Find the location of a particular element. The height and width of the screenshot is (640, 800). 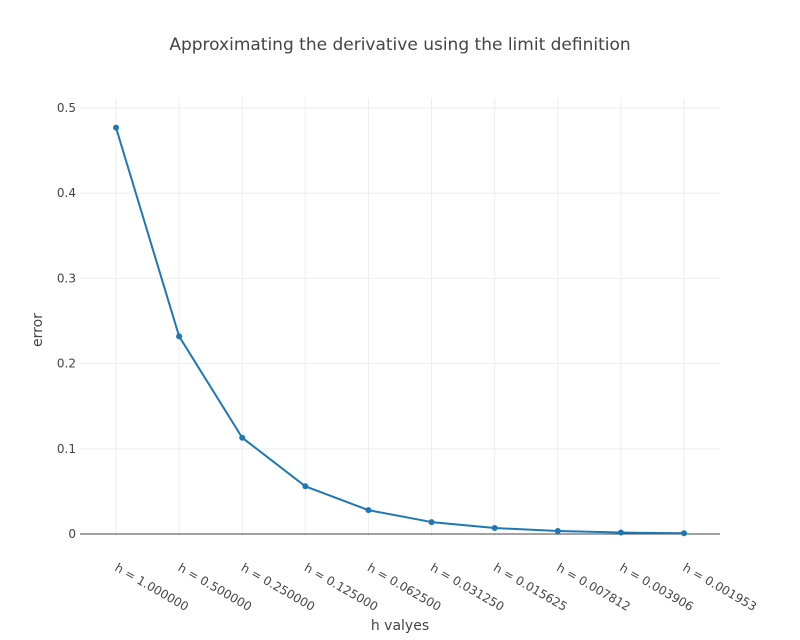

y-tick-label: 0.3 is located at coordinates (66, 278).